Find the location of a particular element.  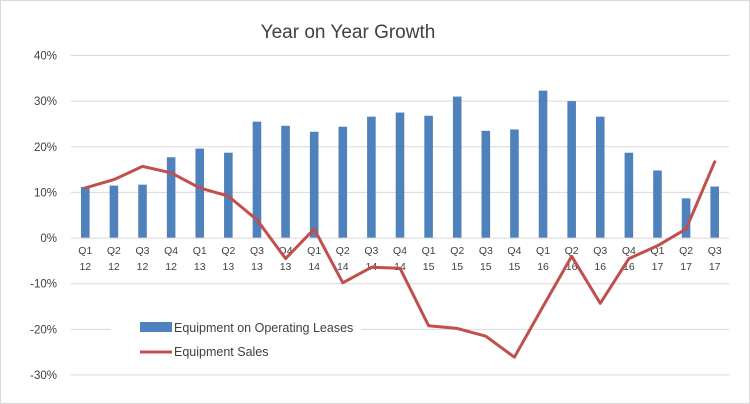

legend-label-bar: Equipment on Operating Leases is located at coordinates (263, 328).